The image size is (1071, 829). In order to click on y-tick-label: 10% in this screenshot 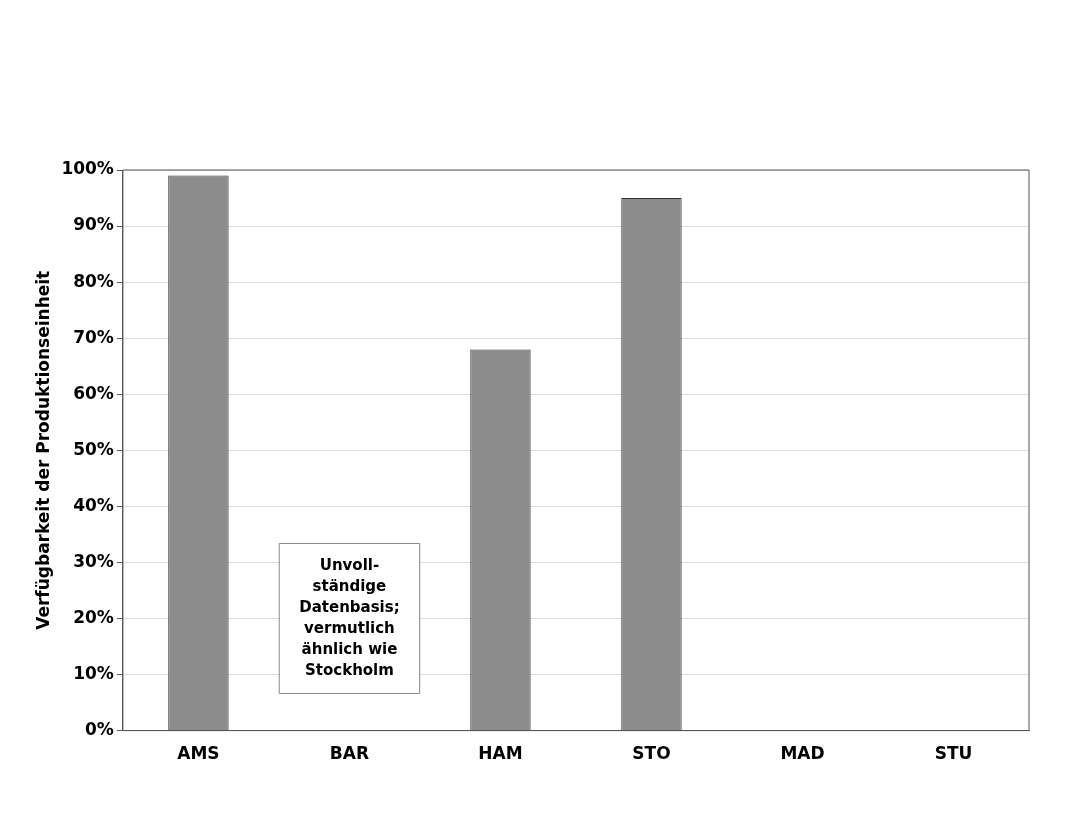, I will do `click(93, 672)`.